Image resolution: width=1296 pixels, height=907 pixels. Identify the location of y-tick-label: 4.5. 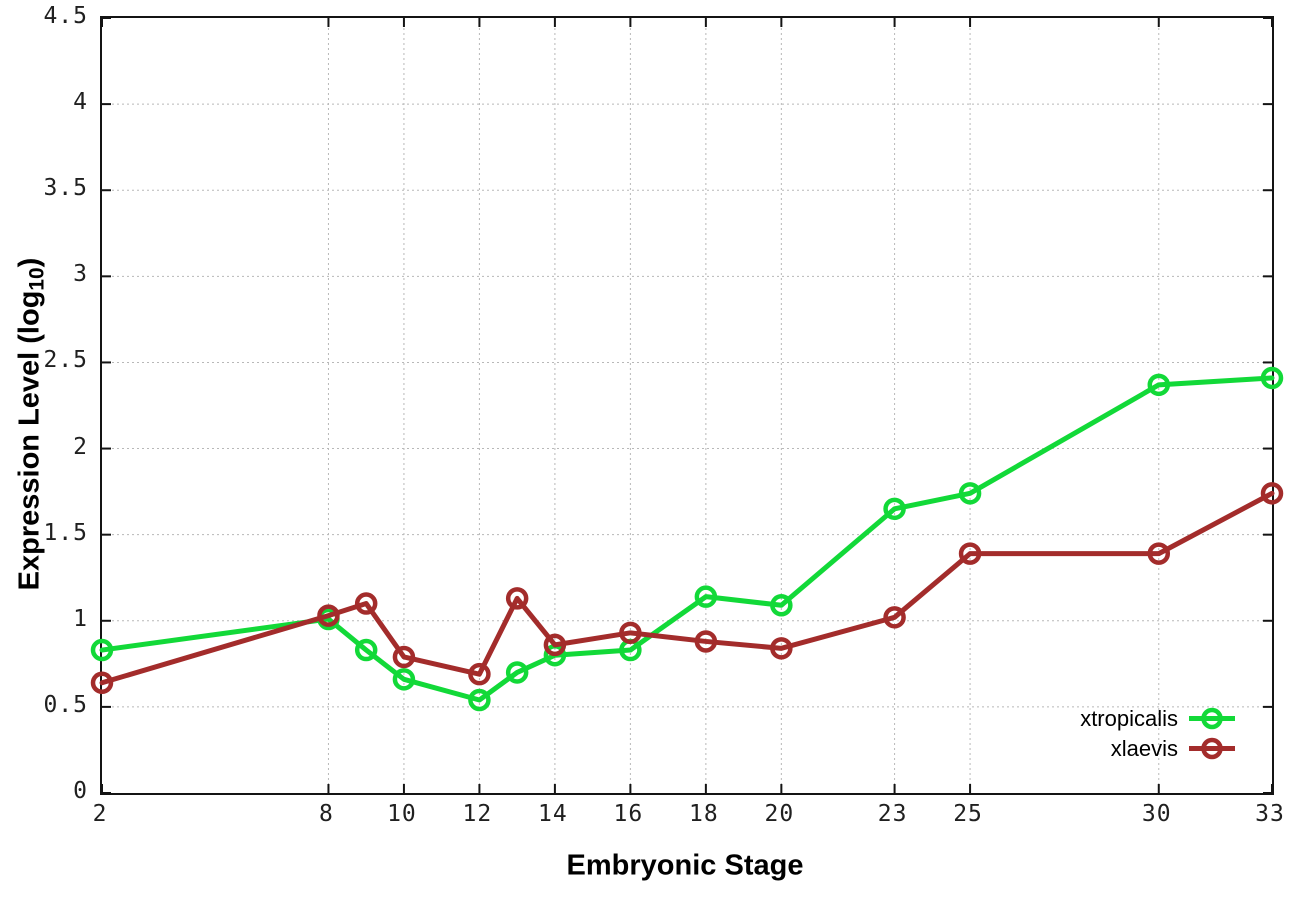
(65, 16).